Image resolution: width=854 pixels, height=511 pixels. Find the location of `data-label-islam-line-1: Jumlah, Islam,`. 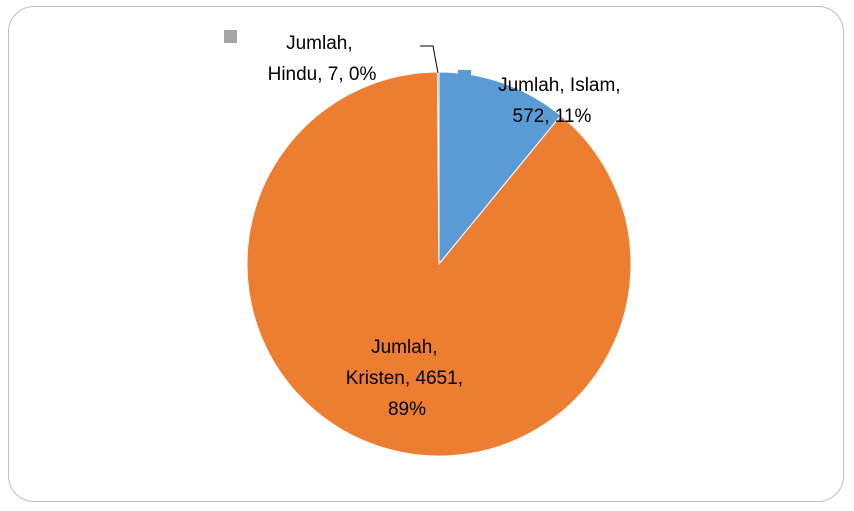

data-label-islam-line-1: Jumlah, Islam, is located at coordinates (559, 85).